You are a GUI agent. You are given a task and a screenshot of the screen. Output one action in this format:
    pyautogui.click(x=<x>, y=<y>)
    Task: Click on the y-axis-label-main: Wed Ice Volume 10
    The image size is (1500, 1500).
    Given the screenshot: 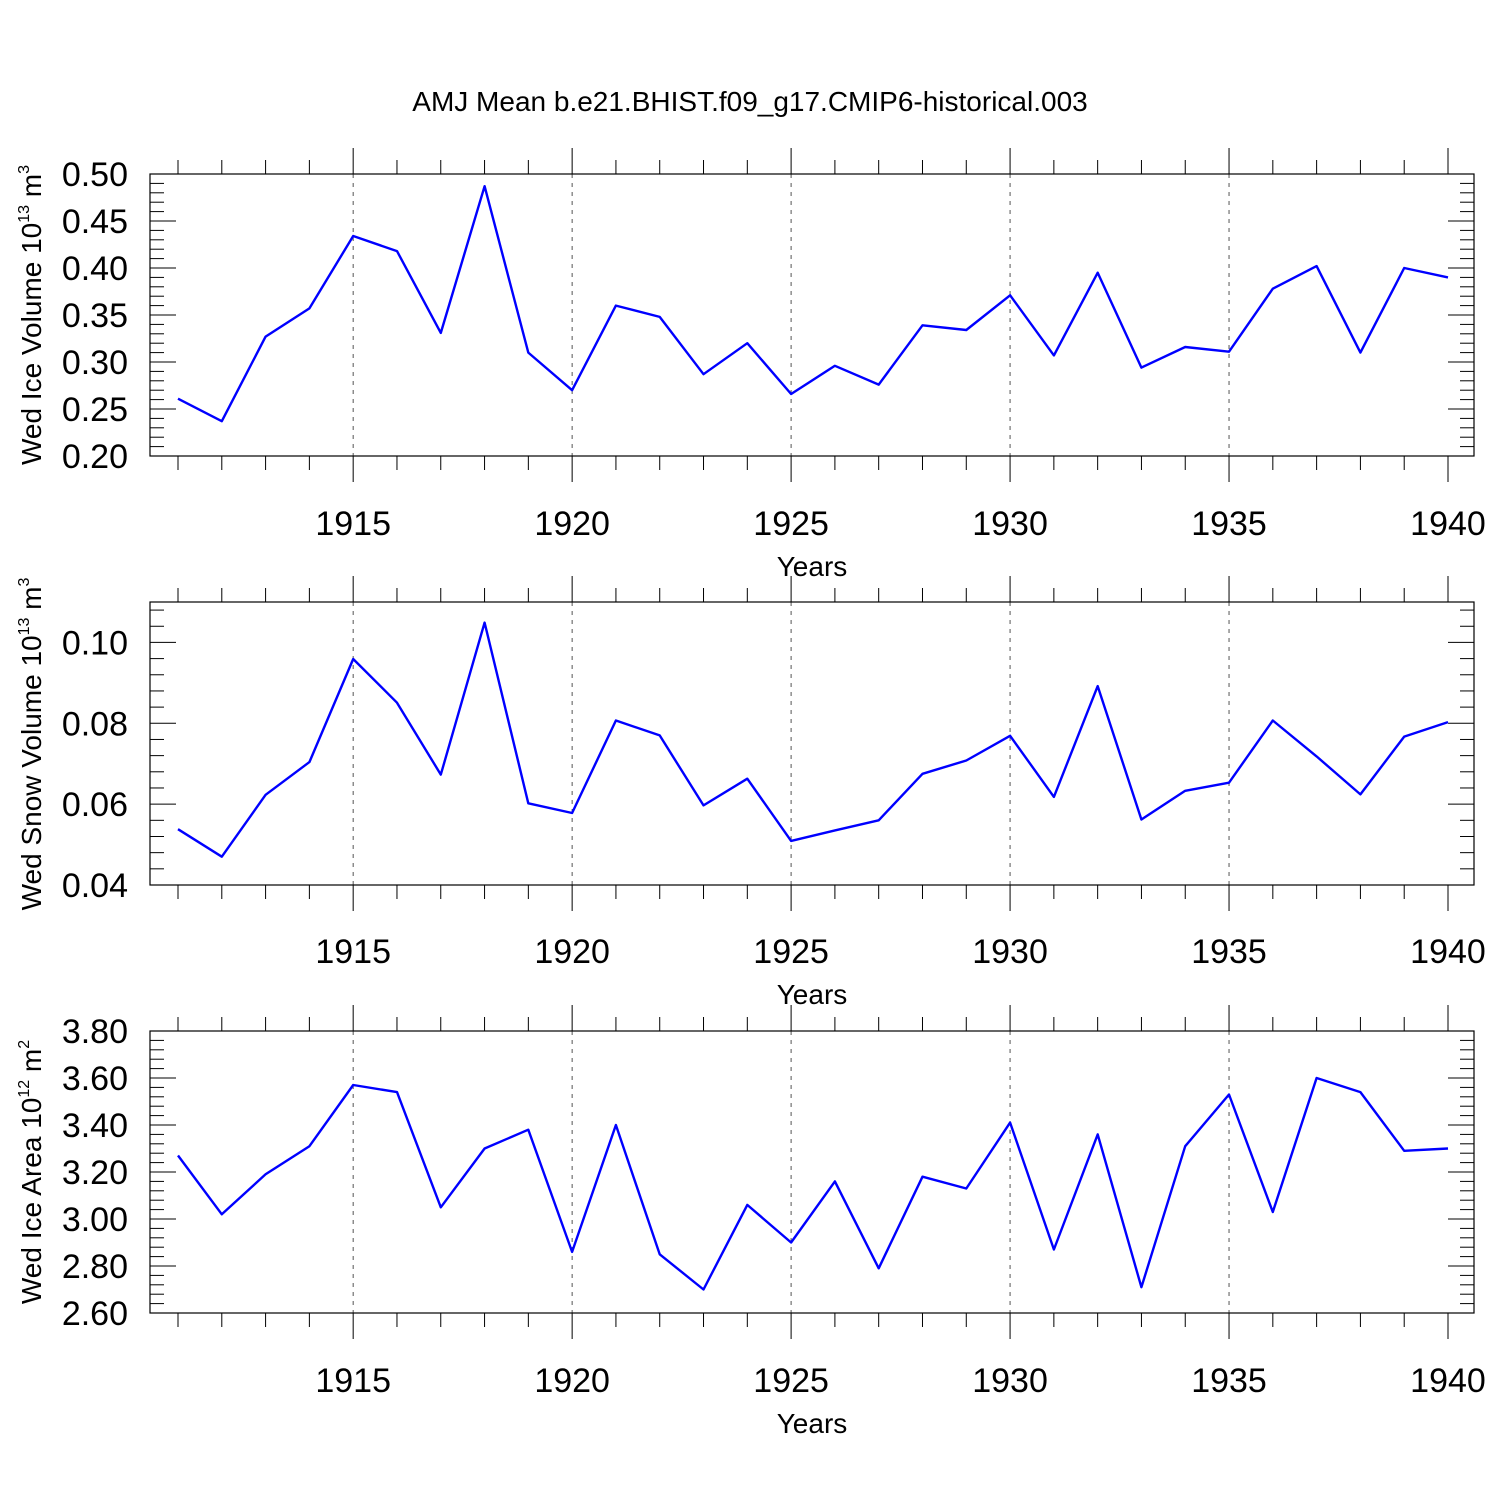 What is the action you would take?
    pyautogui.click(x=31, y=344)
    